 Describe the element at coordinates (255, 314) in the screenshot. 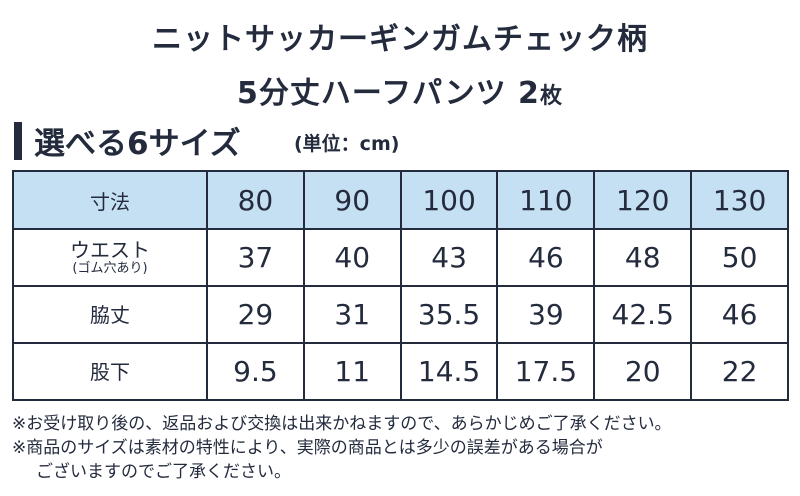

I see `table-cell: 29` at that location.